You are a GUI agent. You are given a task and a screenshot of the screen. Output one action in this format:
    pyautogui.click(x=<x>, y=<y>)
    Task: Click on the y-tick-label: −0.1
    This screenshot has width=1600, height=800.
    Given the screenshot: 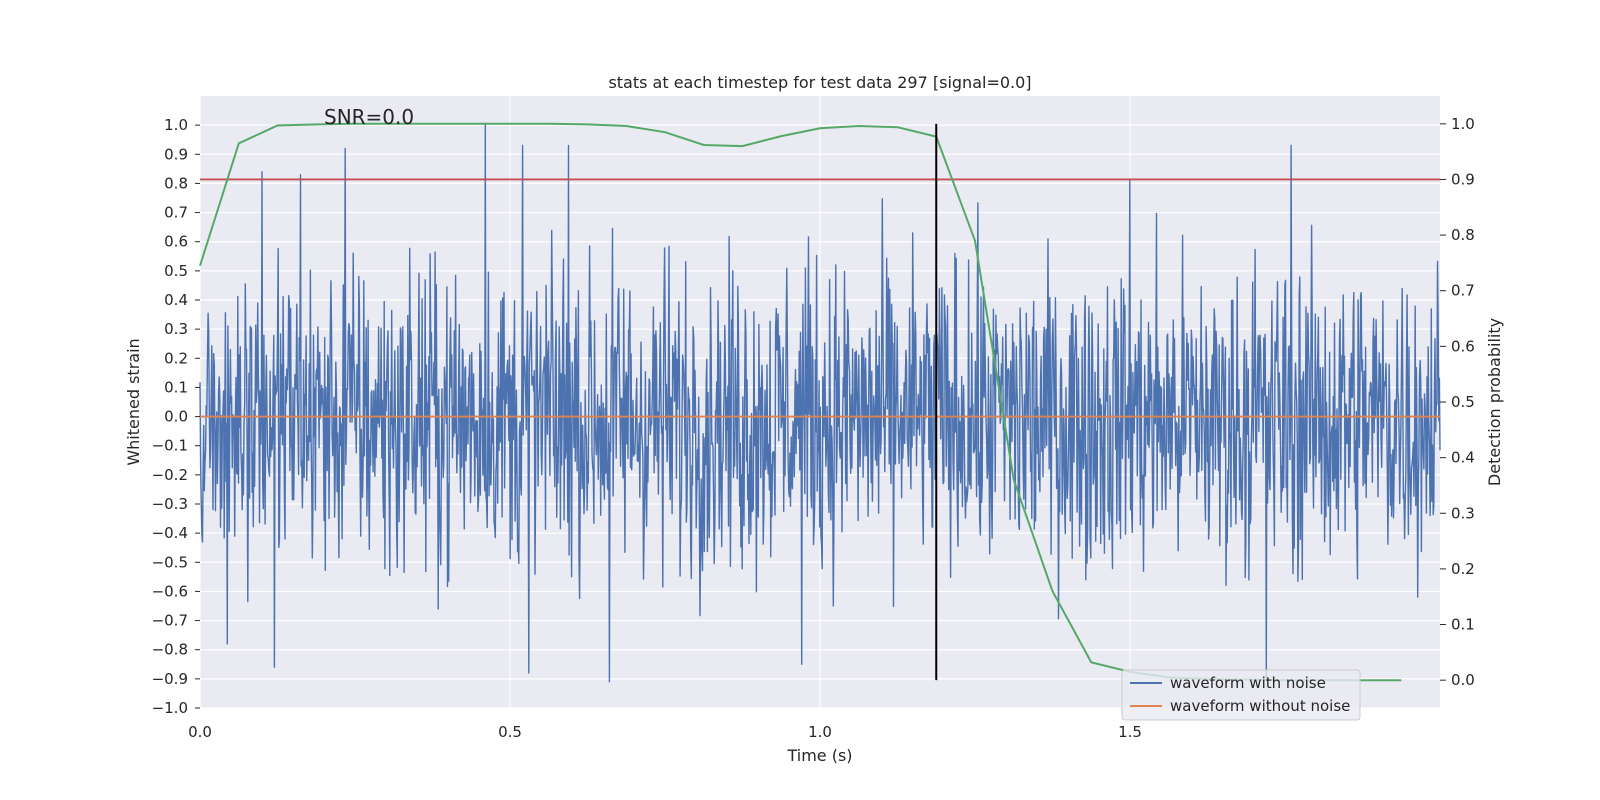 What is the action you would take?
    pyautogui.click(x=170, y=446)
    